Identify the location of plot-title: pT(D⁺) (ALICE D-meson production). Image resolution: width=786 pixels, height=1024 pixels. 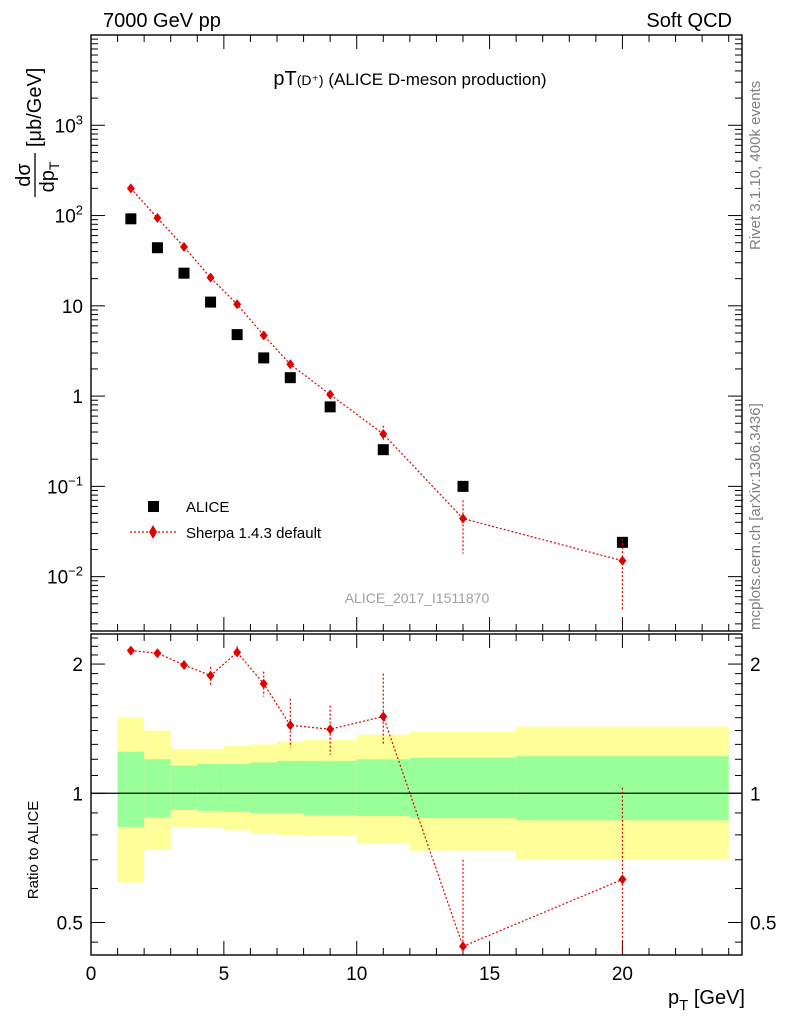
(409, 79).